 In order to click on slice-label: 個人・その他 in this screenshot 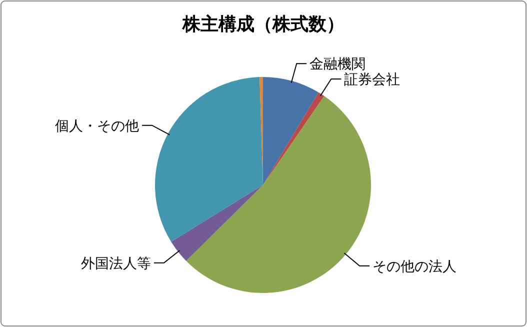, I will do `click(97, 126)`.